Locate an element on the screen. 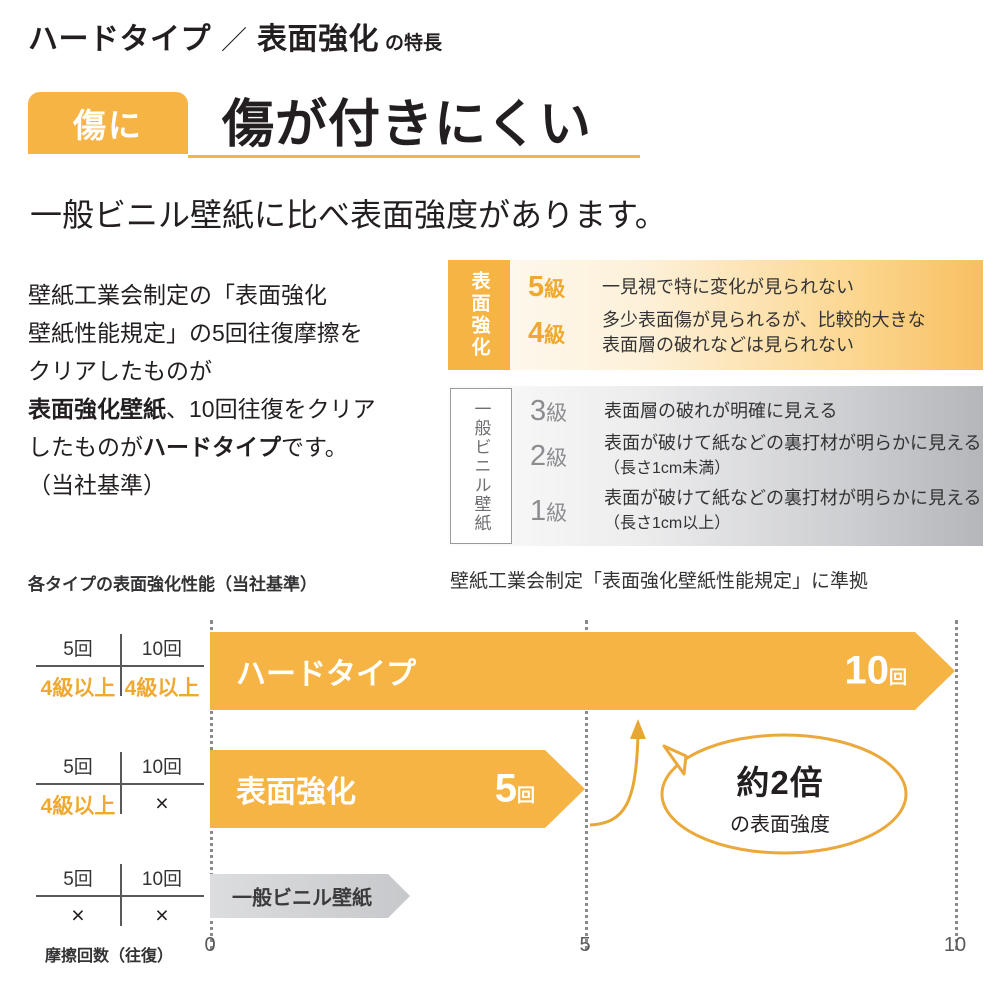 This screenshot has width=1000, height=1000. body-line-1: 壁紙工業会制定の「表面強化 is located at coordinates (177, 295).